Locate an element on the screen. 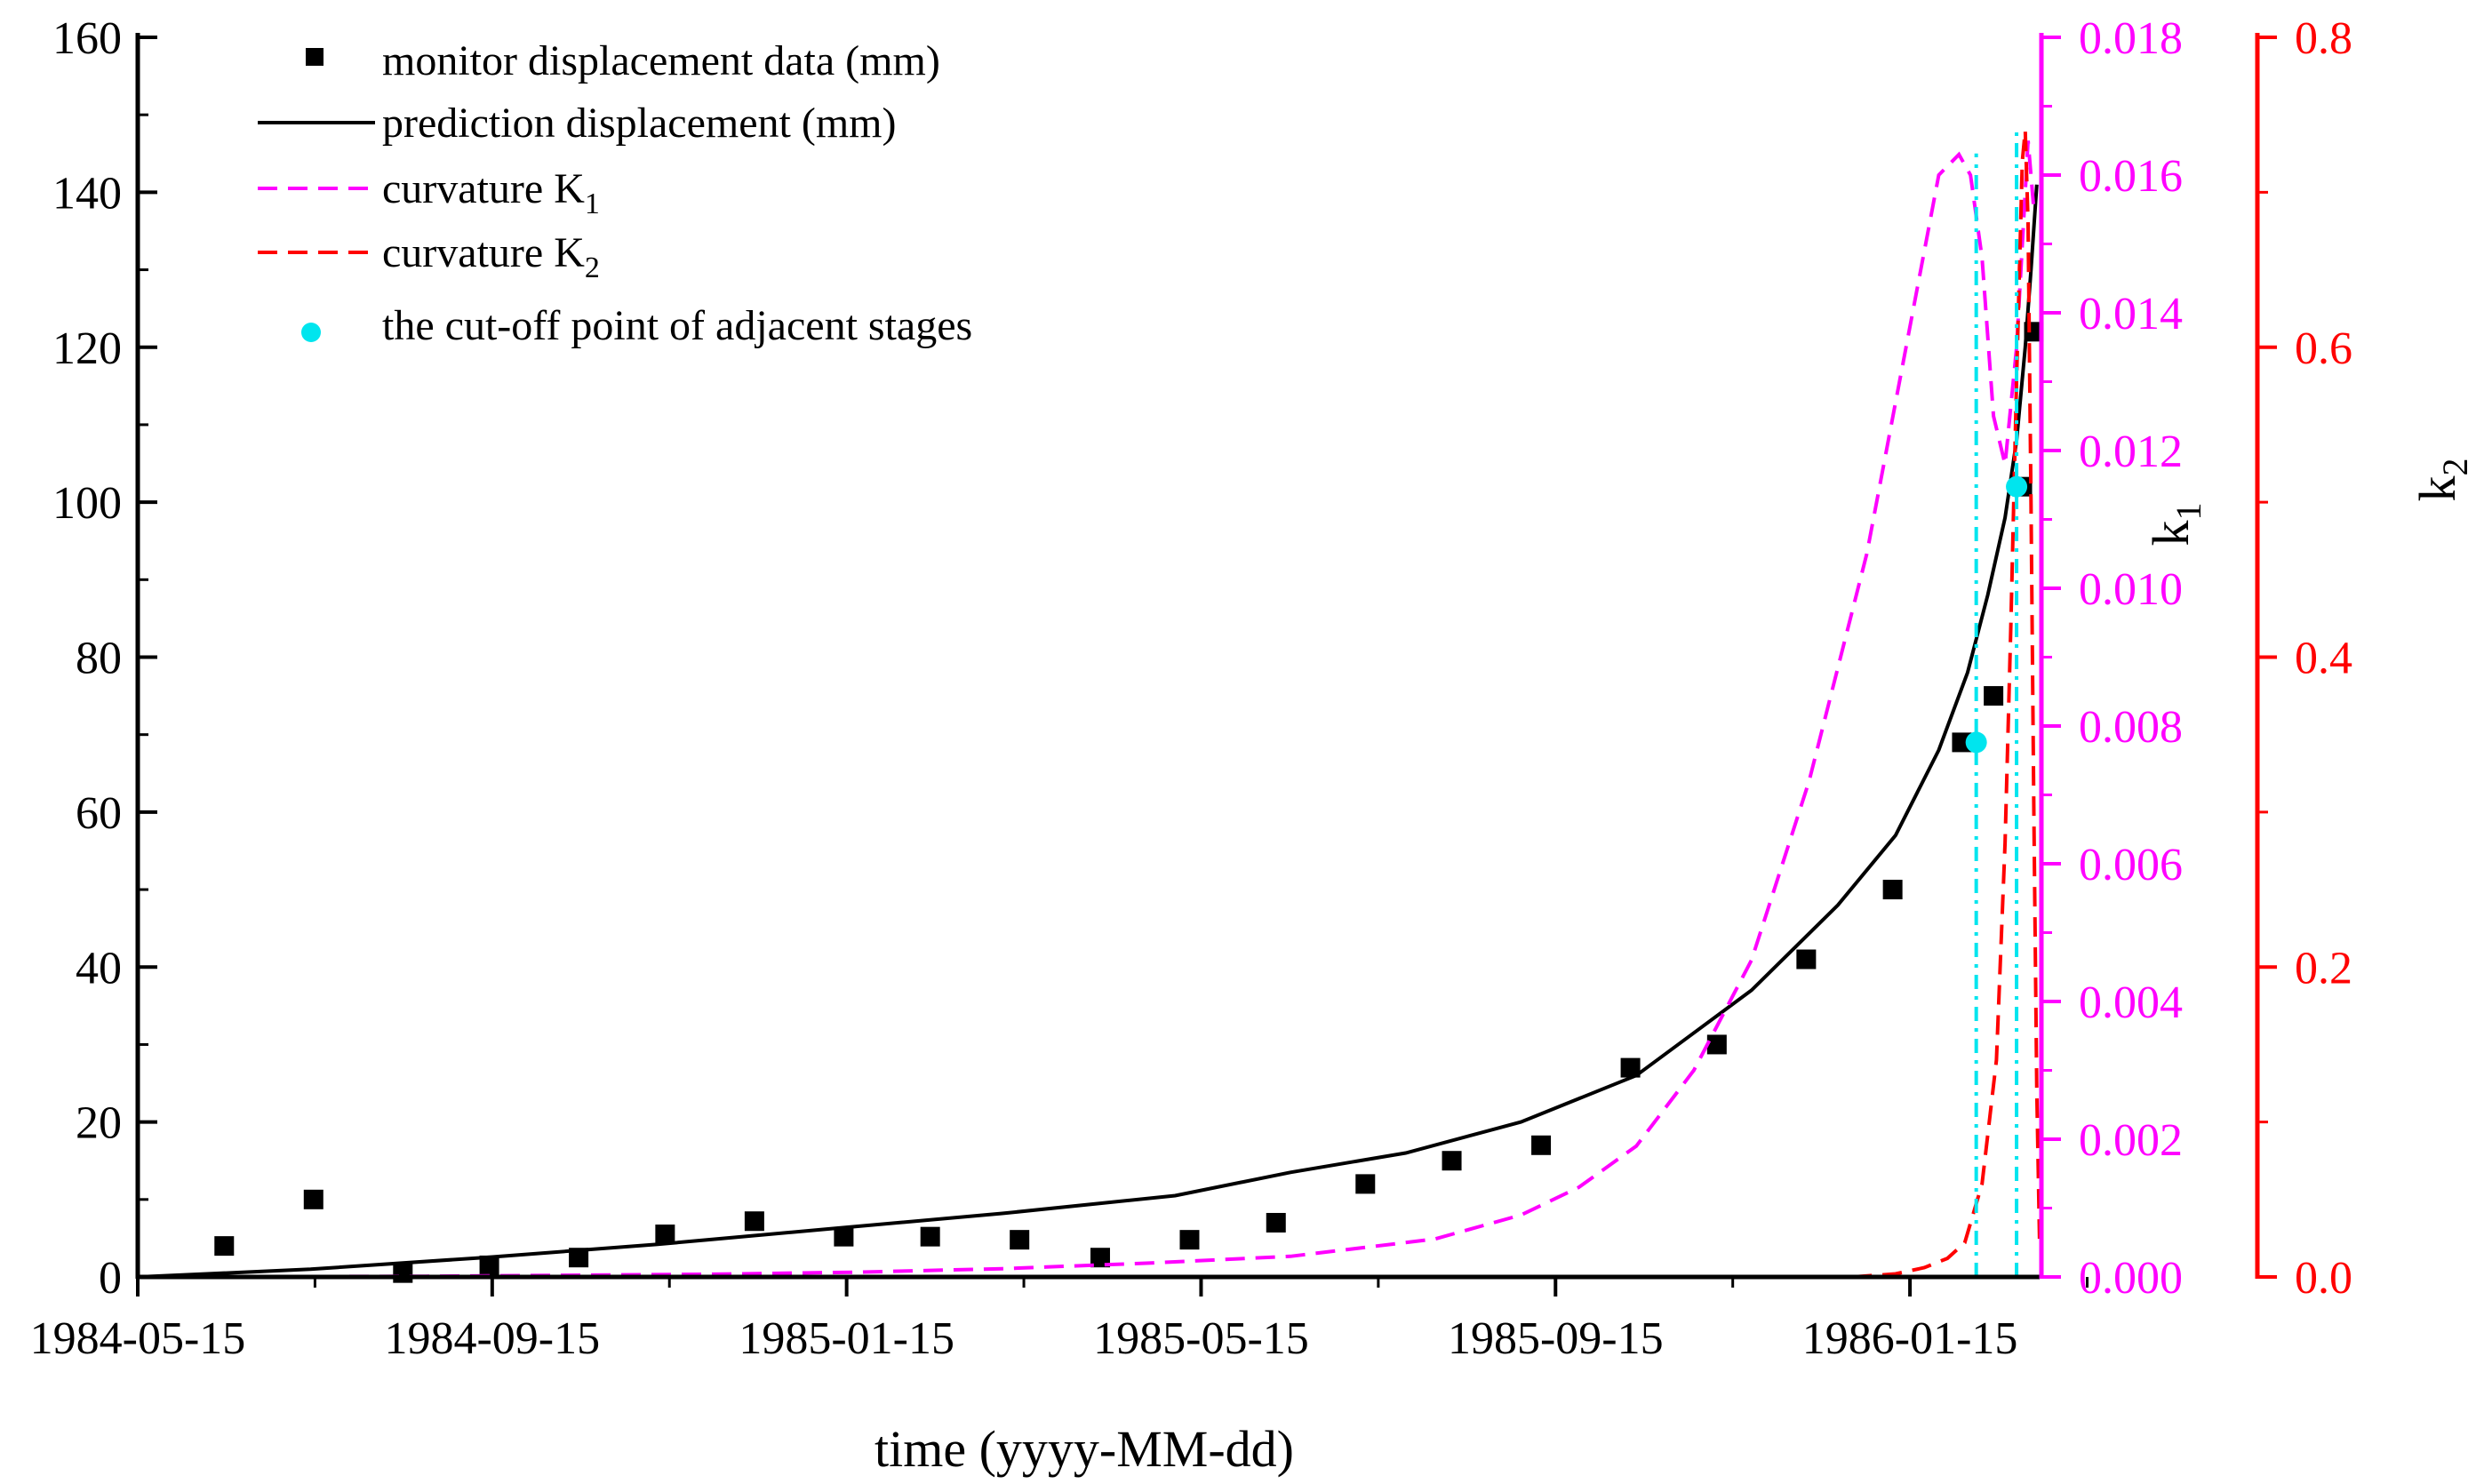 The image size is (2476, 1484). k2-axis-title: k2 is located at coordinates (2441, 481).